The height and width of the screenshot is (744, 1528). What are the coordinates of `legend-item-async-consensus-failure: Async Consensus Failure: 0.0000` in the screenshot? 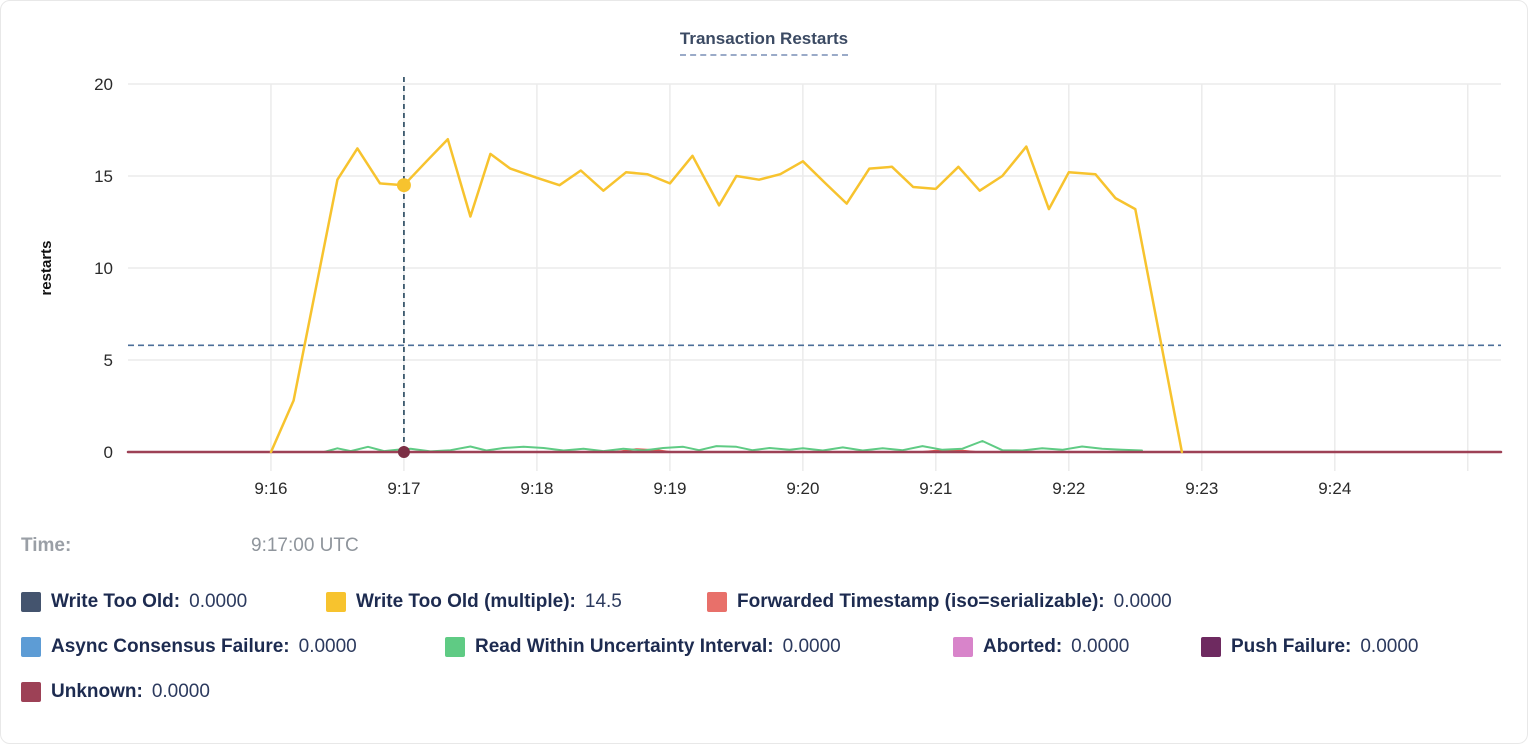 It's located at (233, 647).